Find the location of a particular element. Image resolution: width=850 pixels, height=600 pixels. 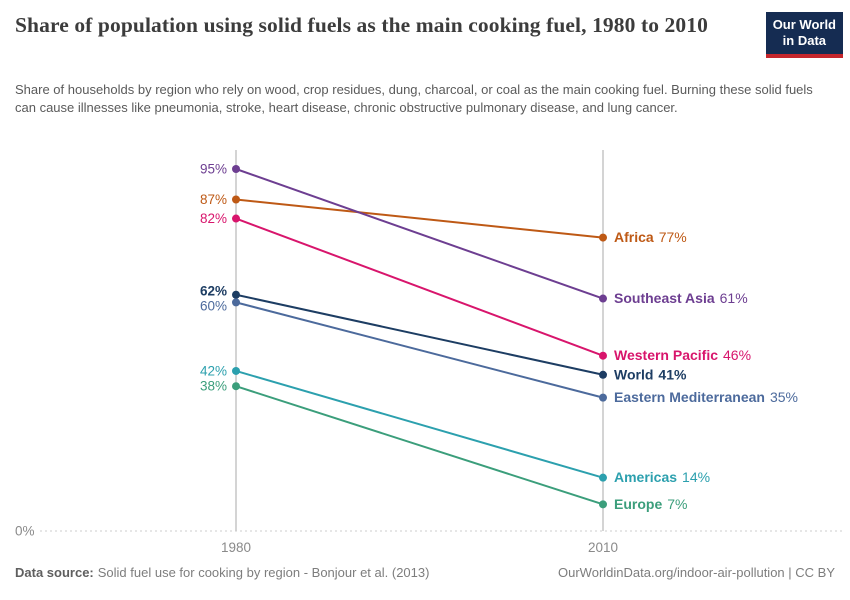

series-dot-western-pacific-end is located at coordinates (603, 355).